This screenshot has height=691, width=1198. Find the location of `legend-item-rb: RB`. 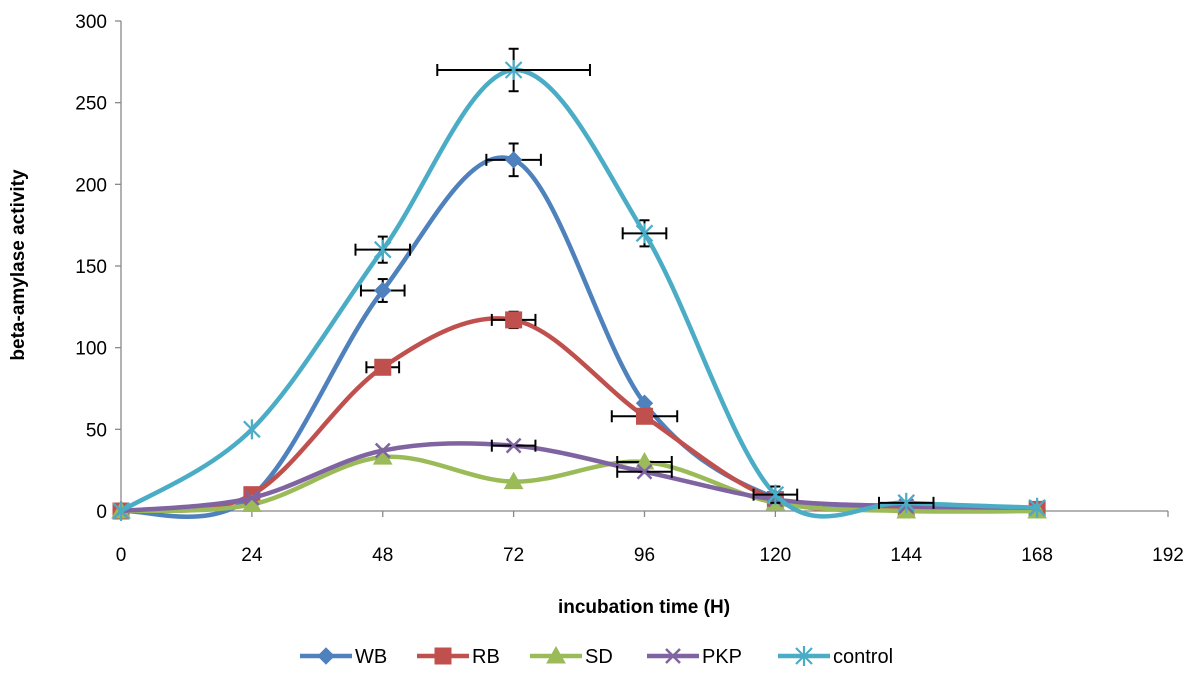

legend-item-rb: RB is located at coordinates (458, 657).